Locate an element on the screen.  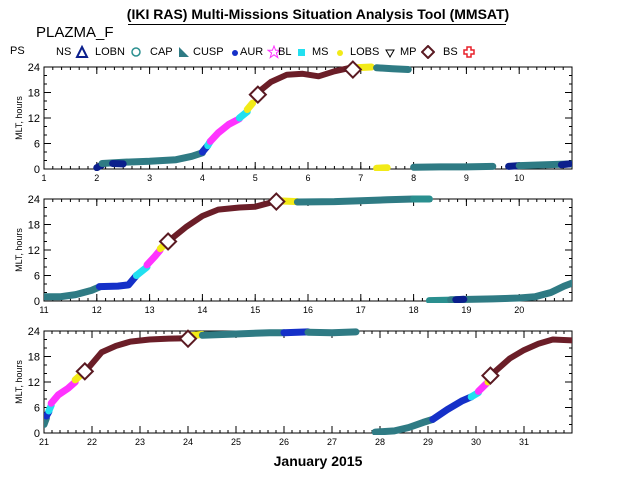
wedge-icon is located at coordinates (183, 52).